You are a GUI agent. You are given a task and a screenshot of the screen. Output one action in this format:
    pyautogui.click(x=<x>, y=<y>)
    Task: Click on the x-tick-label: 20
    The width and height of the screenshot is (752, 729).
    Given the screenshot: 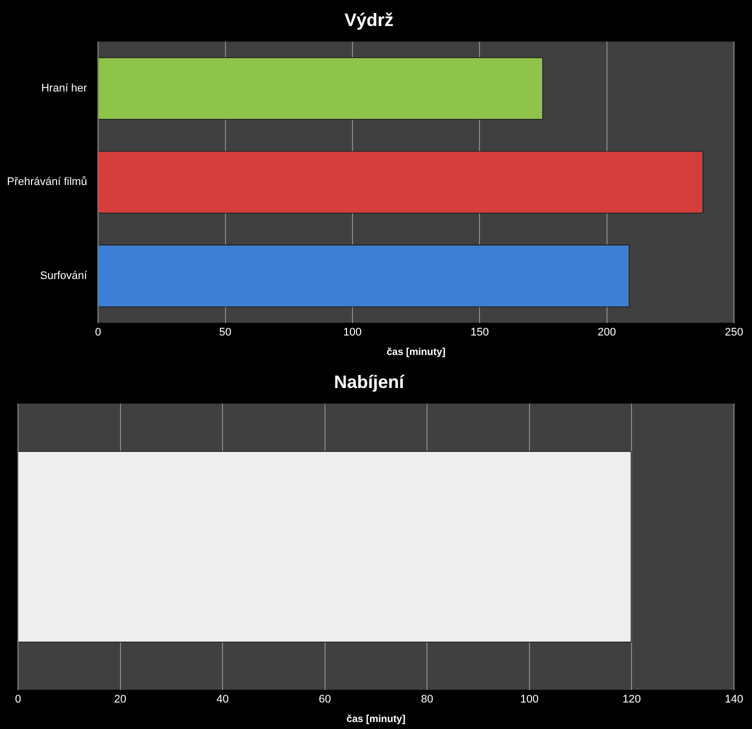 What is the action you would take?
    pyautogui.click(x=120, y=699)
    